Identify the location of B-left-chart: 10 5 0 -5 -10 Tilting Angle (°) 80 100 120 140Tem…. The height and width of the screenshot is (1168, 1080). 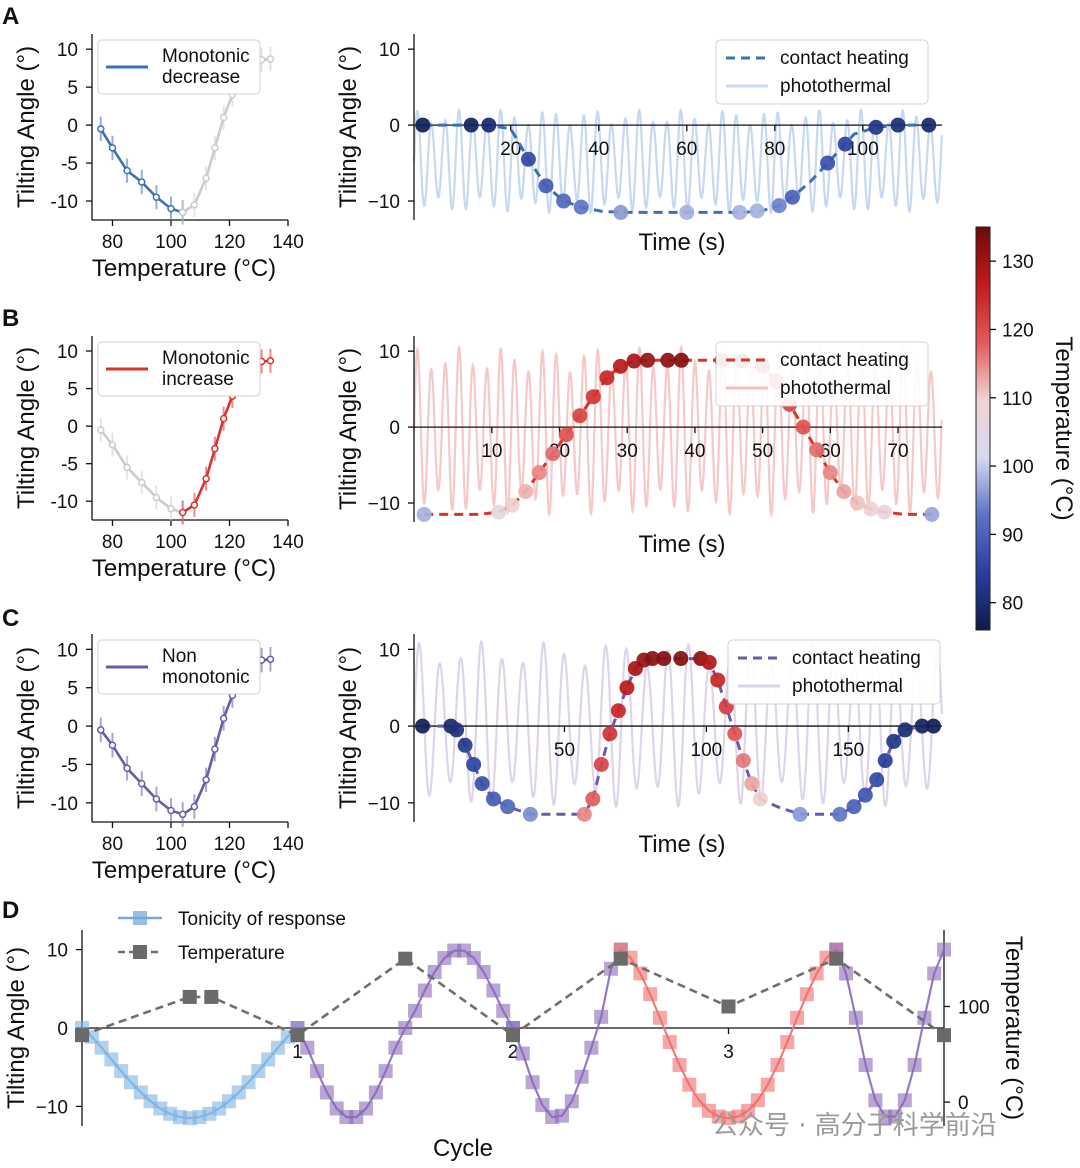
(158, 459).